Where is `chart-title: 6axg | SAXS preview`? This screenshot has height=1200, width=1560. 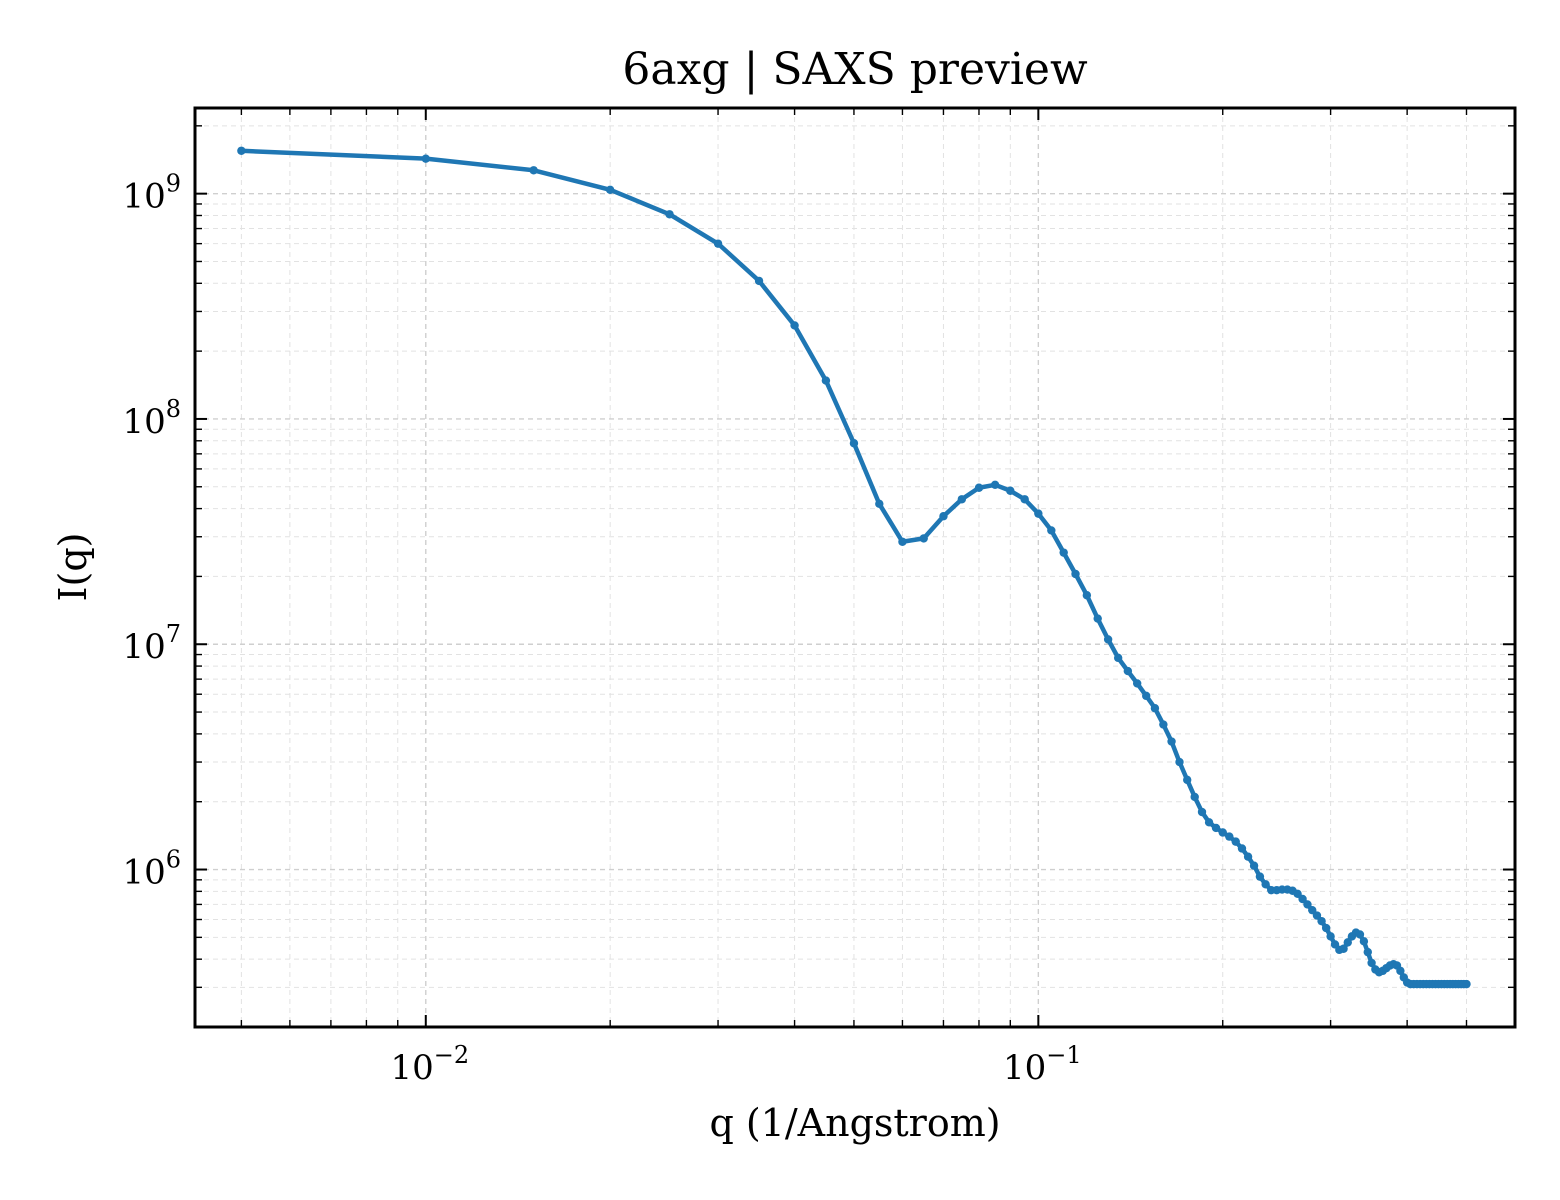
chart-title: 6axg | SAXS preview is located at coordinates (855, 69).